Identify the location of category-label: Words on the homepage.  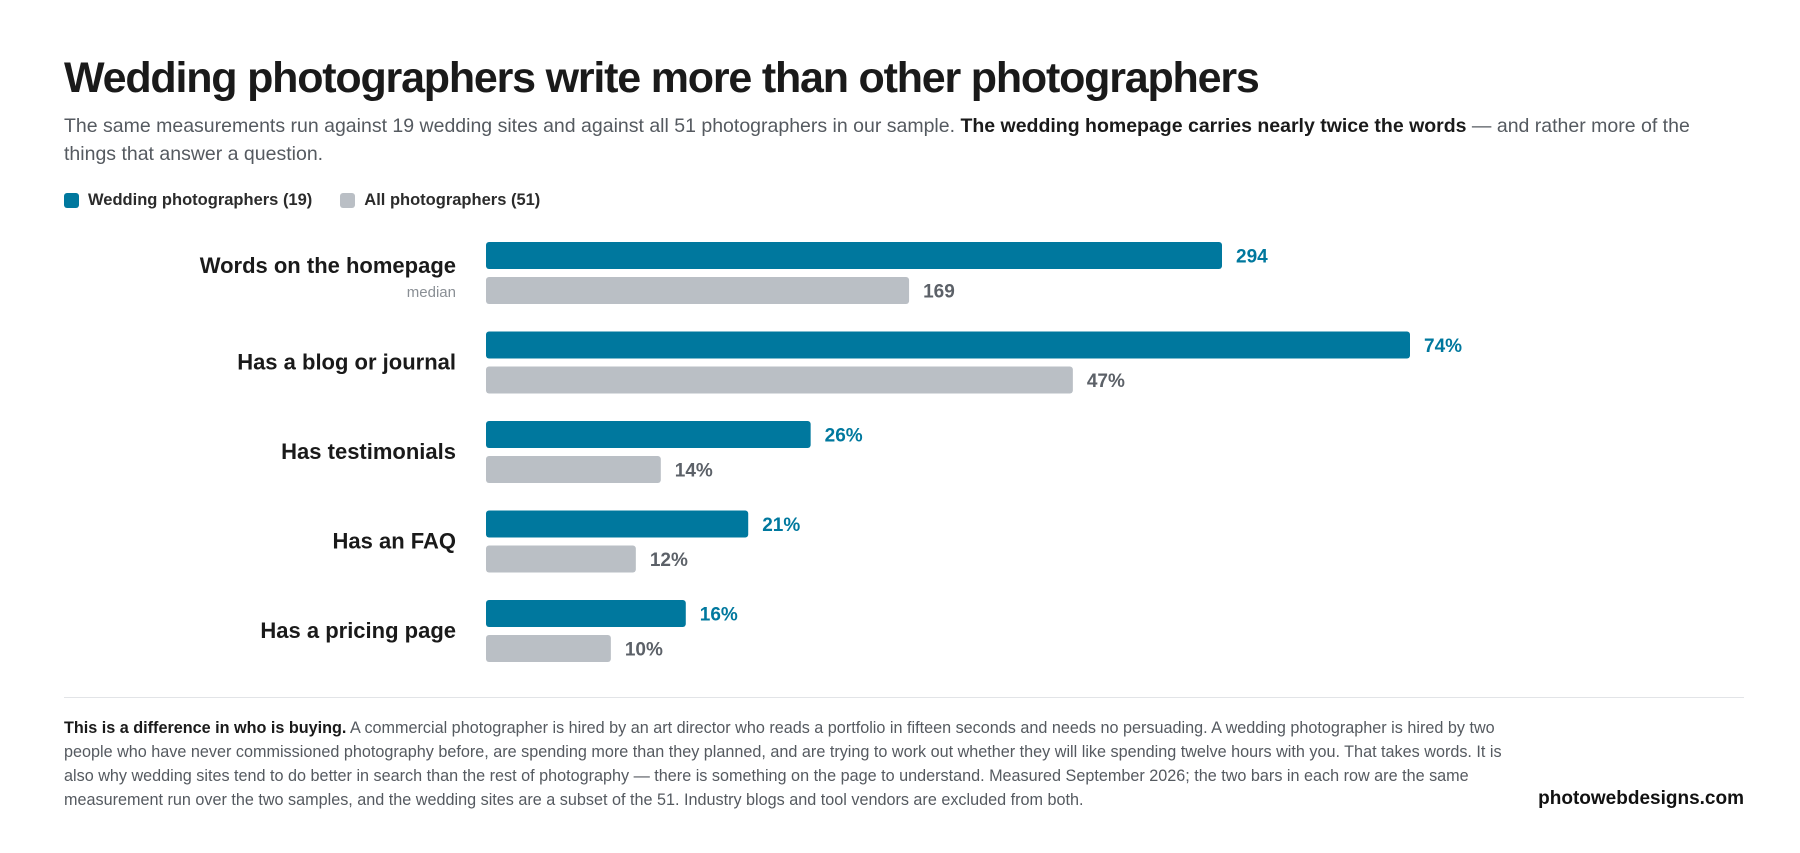
(328, 265).